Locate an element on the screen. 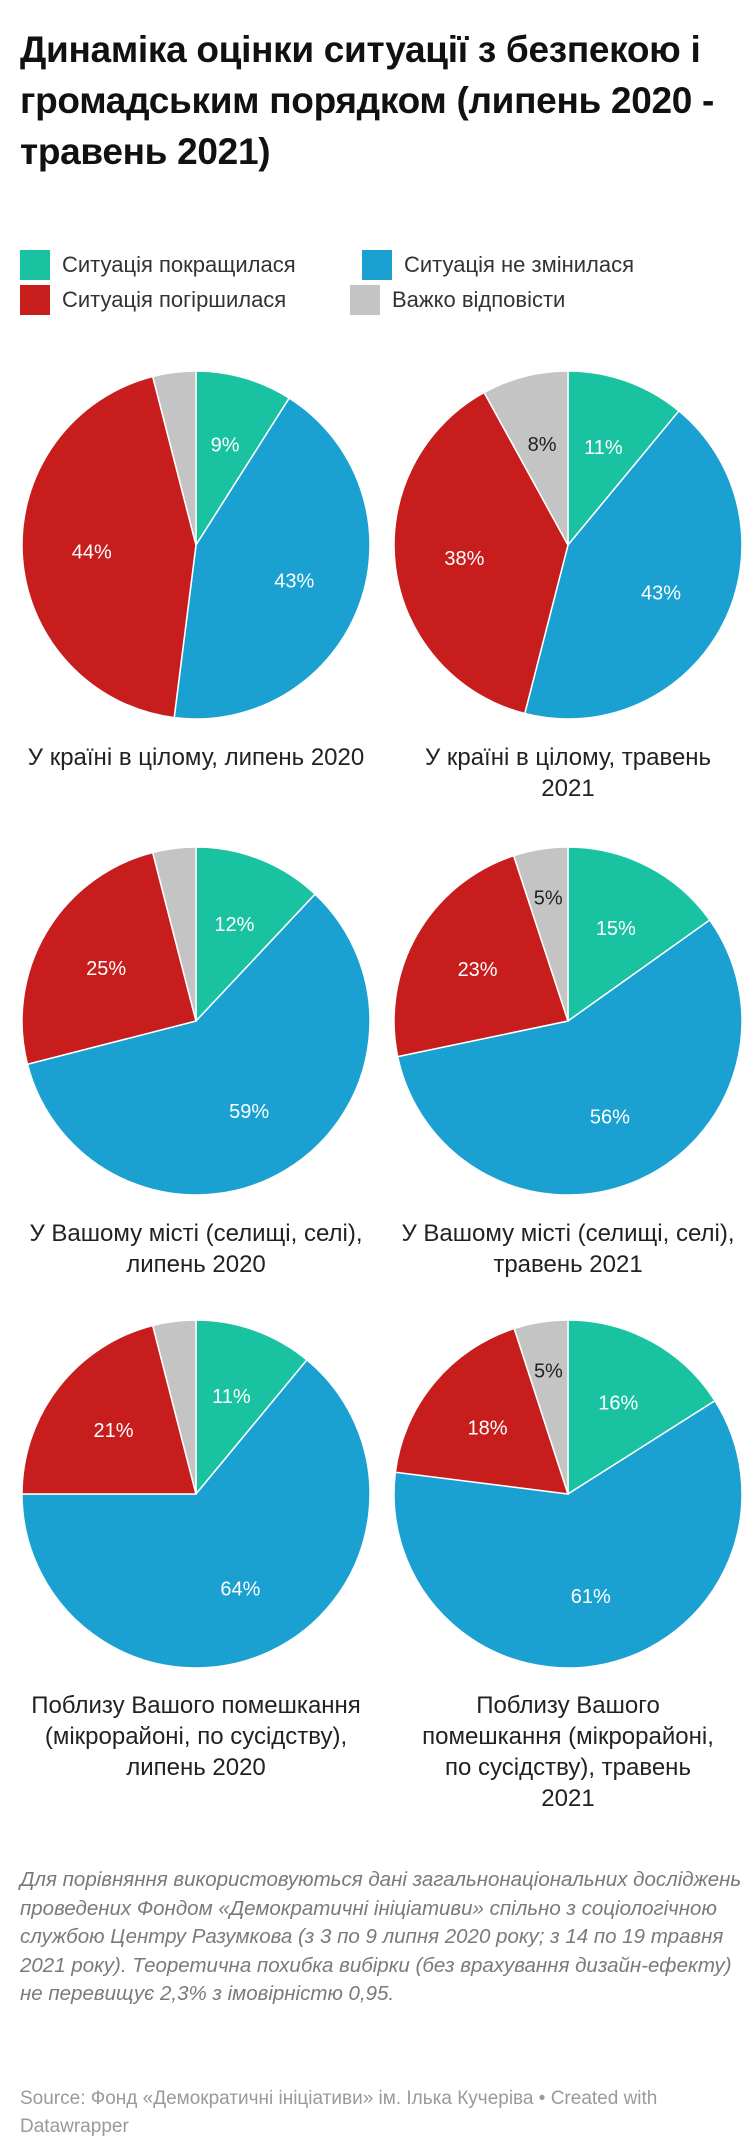 The image size is (756, 2141). legend-label: Ситуація не змінилася is located at coordinates (519, 264).